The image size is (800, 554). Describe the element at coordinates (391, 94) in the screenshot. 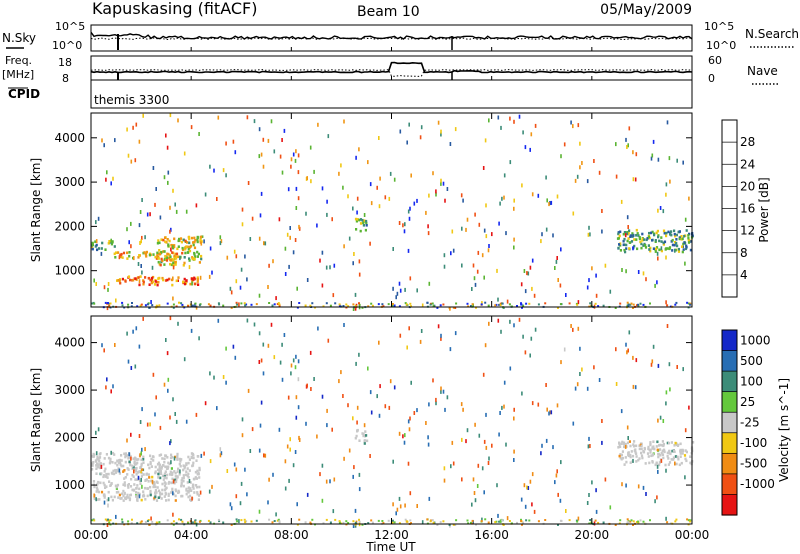

I see `cpid-panel` at that location.